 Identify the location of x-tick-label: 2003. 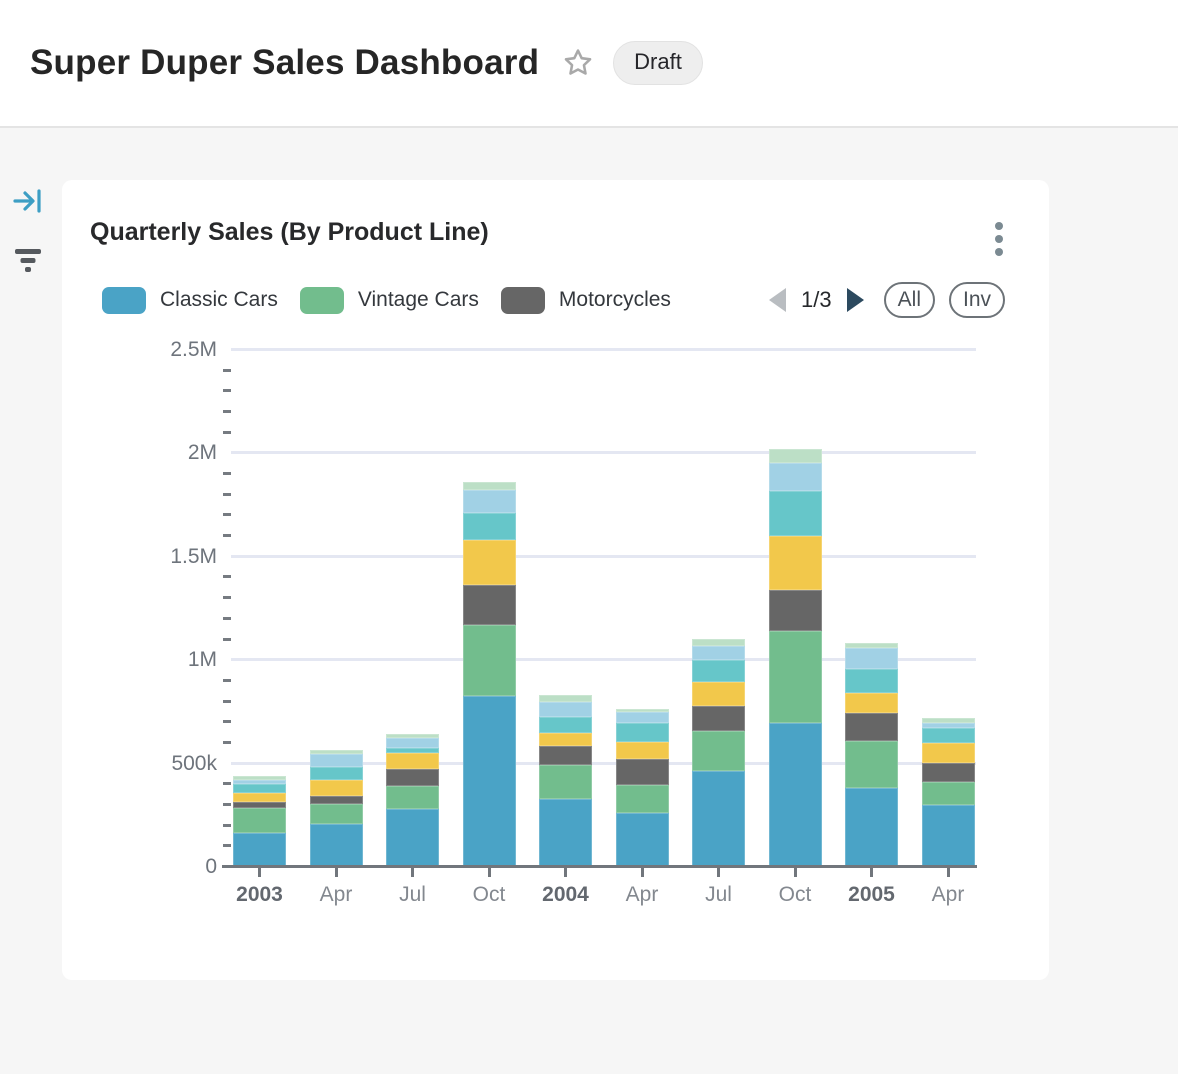
(259, 894).